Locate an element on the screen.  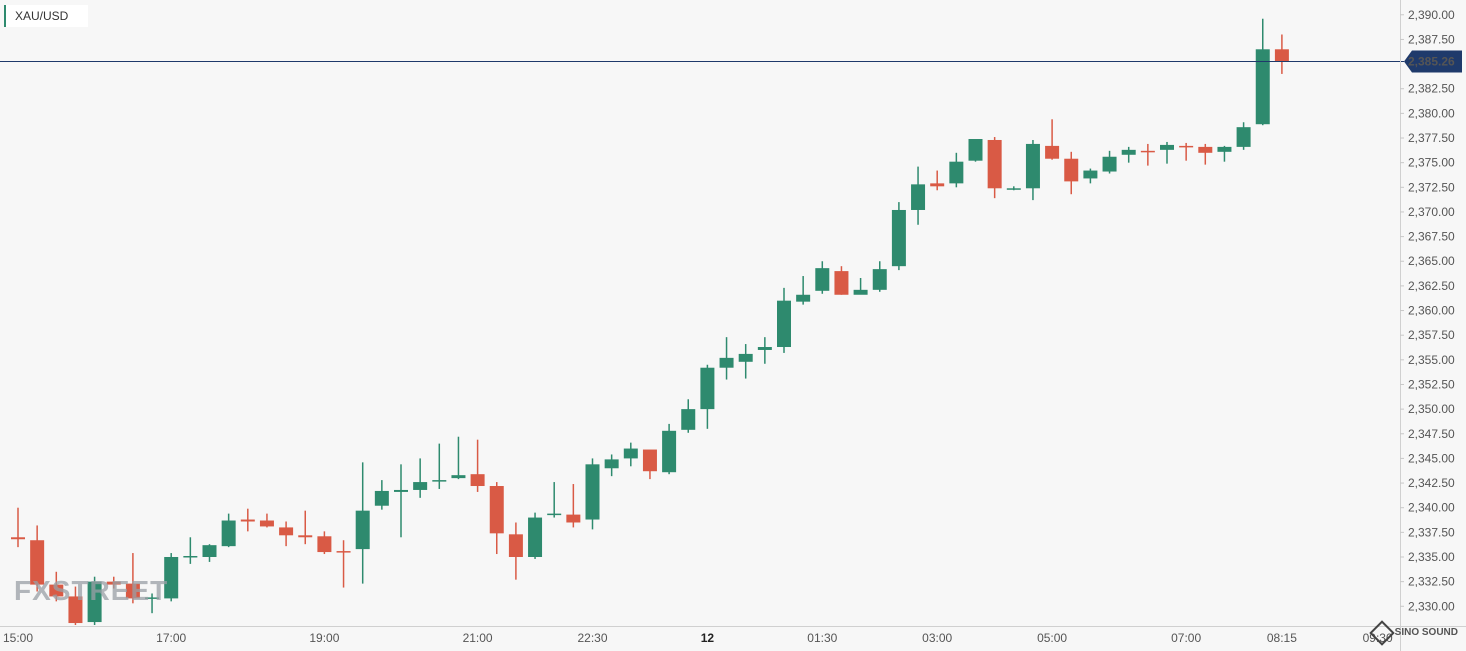
y-tick-label: 2,330.00 is located at coordinates (1431, 606).